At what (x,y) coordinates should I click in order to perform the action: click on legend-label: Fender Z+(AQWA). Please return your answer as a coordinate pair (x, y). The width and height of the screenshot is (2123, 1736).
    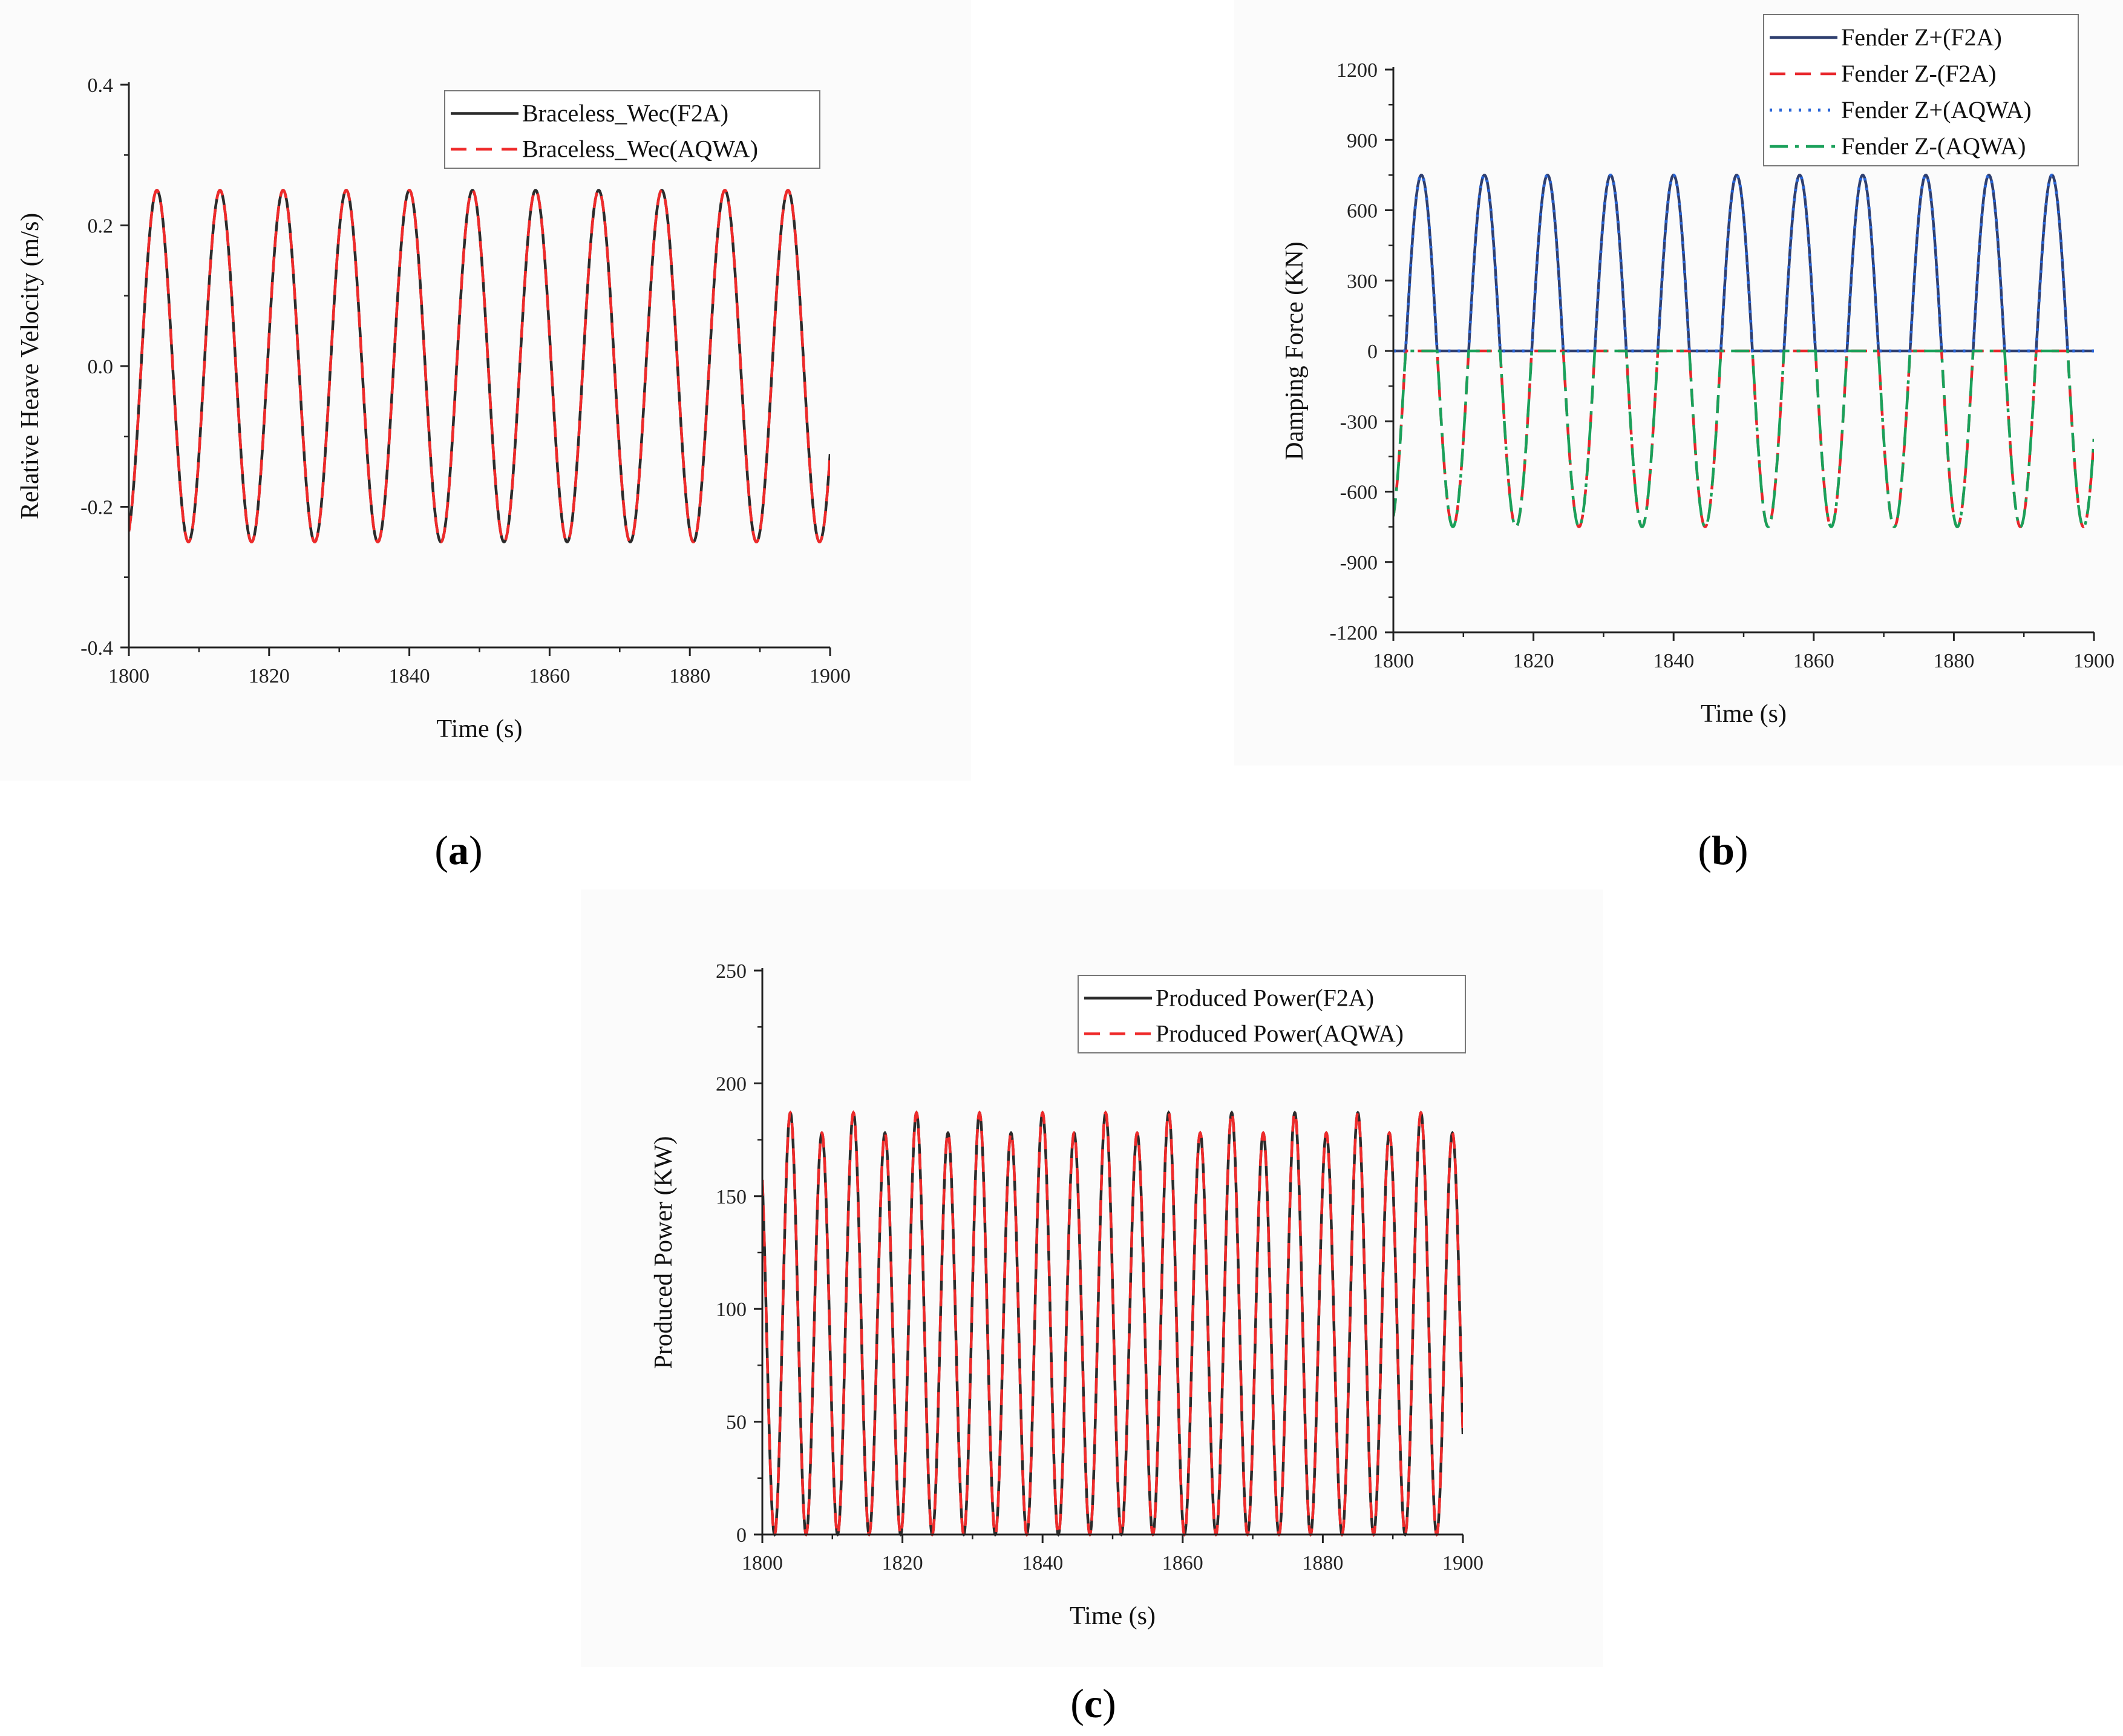
    Looking at the image, I should click on (1937, 110).